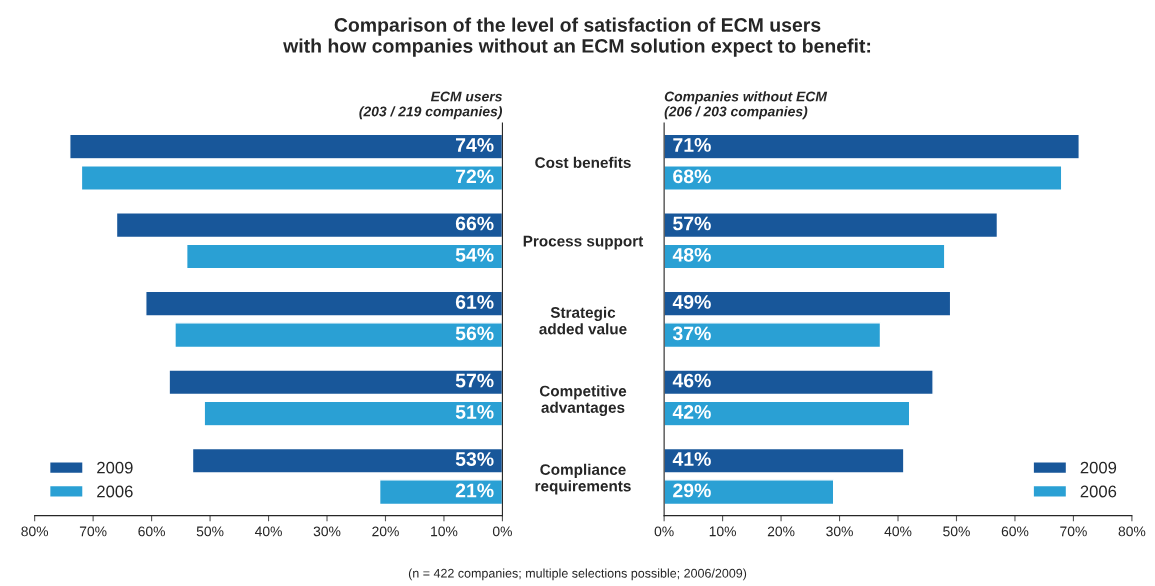 This screenshot has width=1155, height=586. I want to click on data-label: 48%, so click(691, 255).